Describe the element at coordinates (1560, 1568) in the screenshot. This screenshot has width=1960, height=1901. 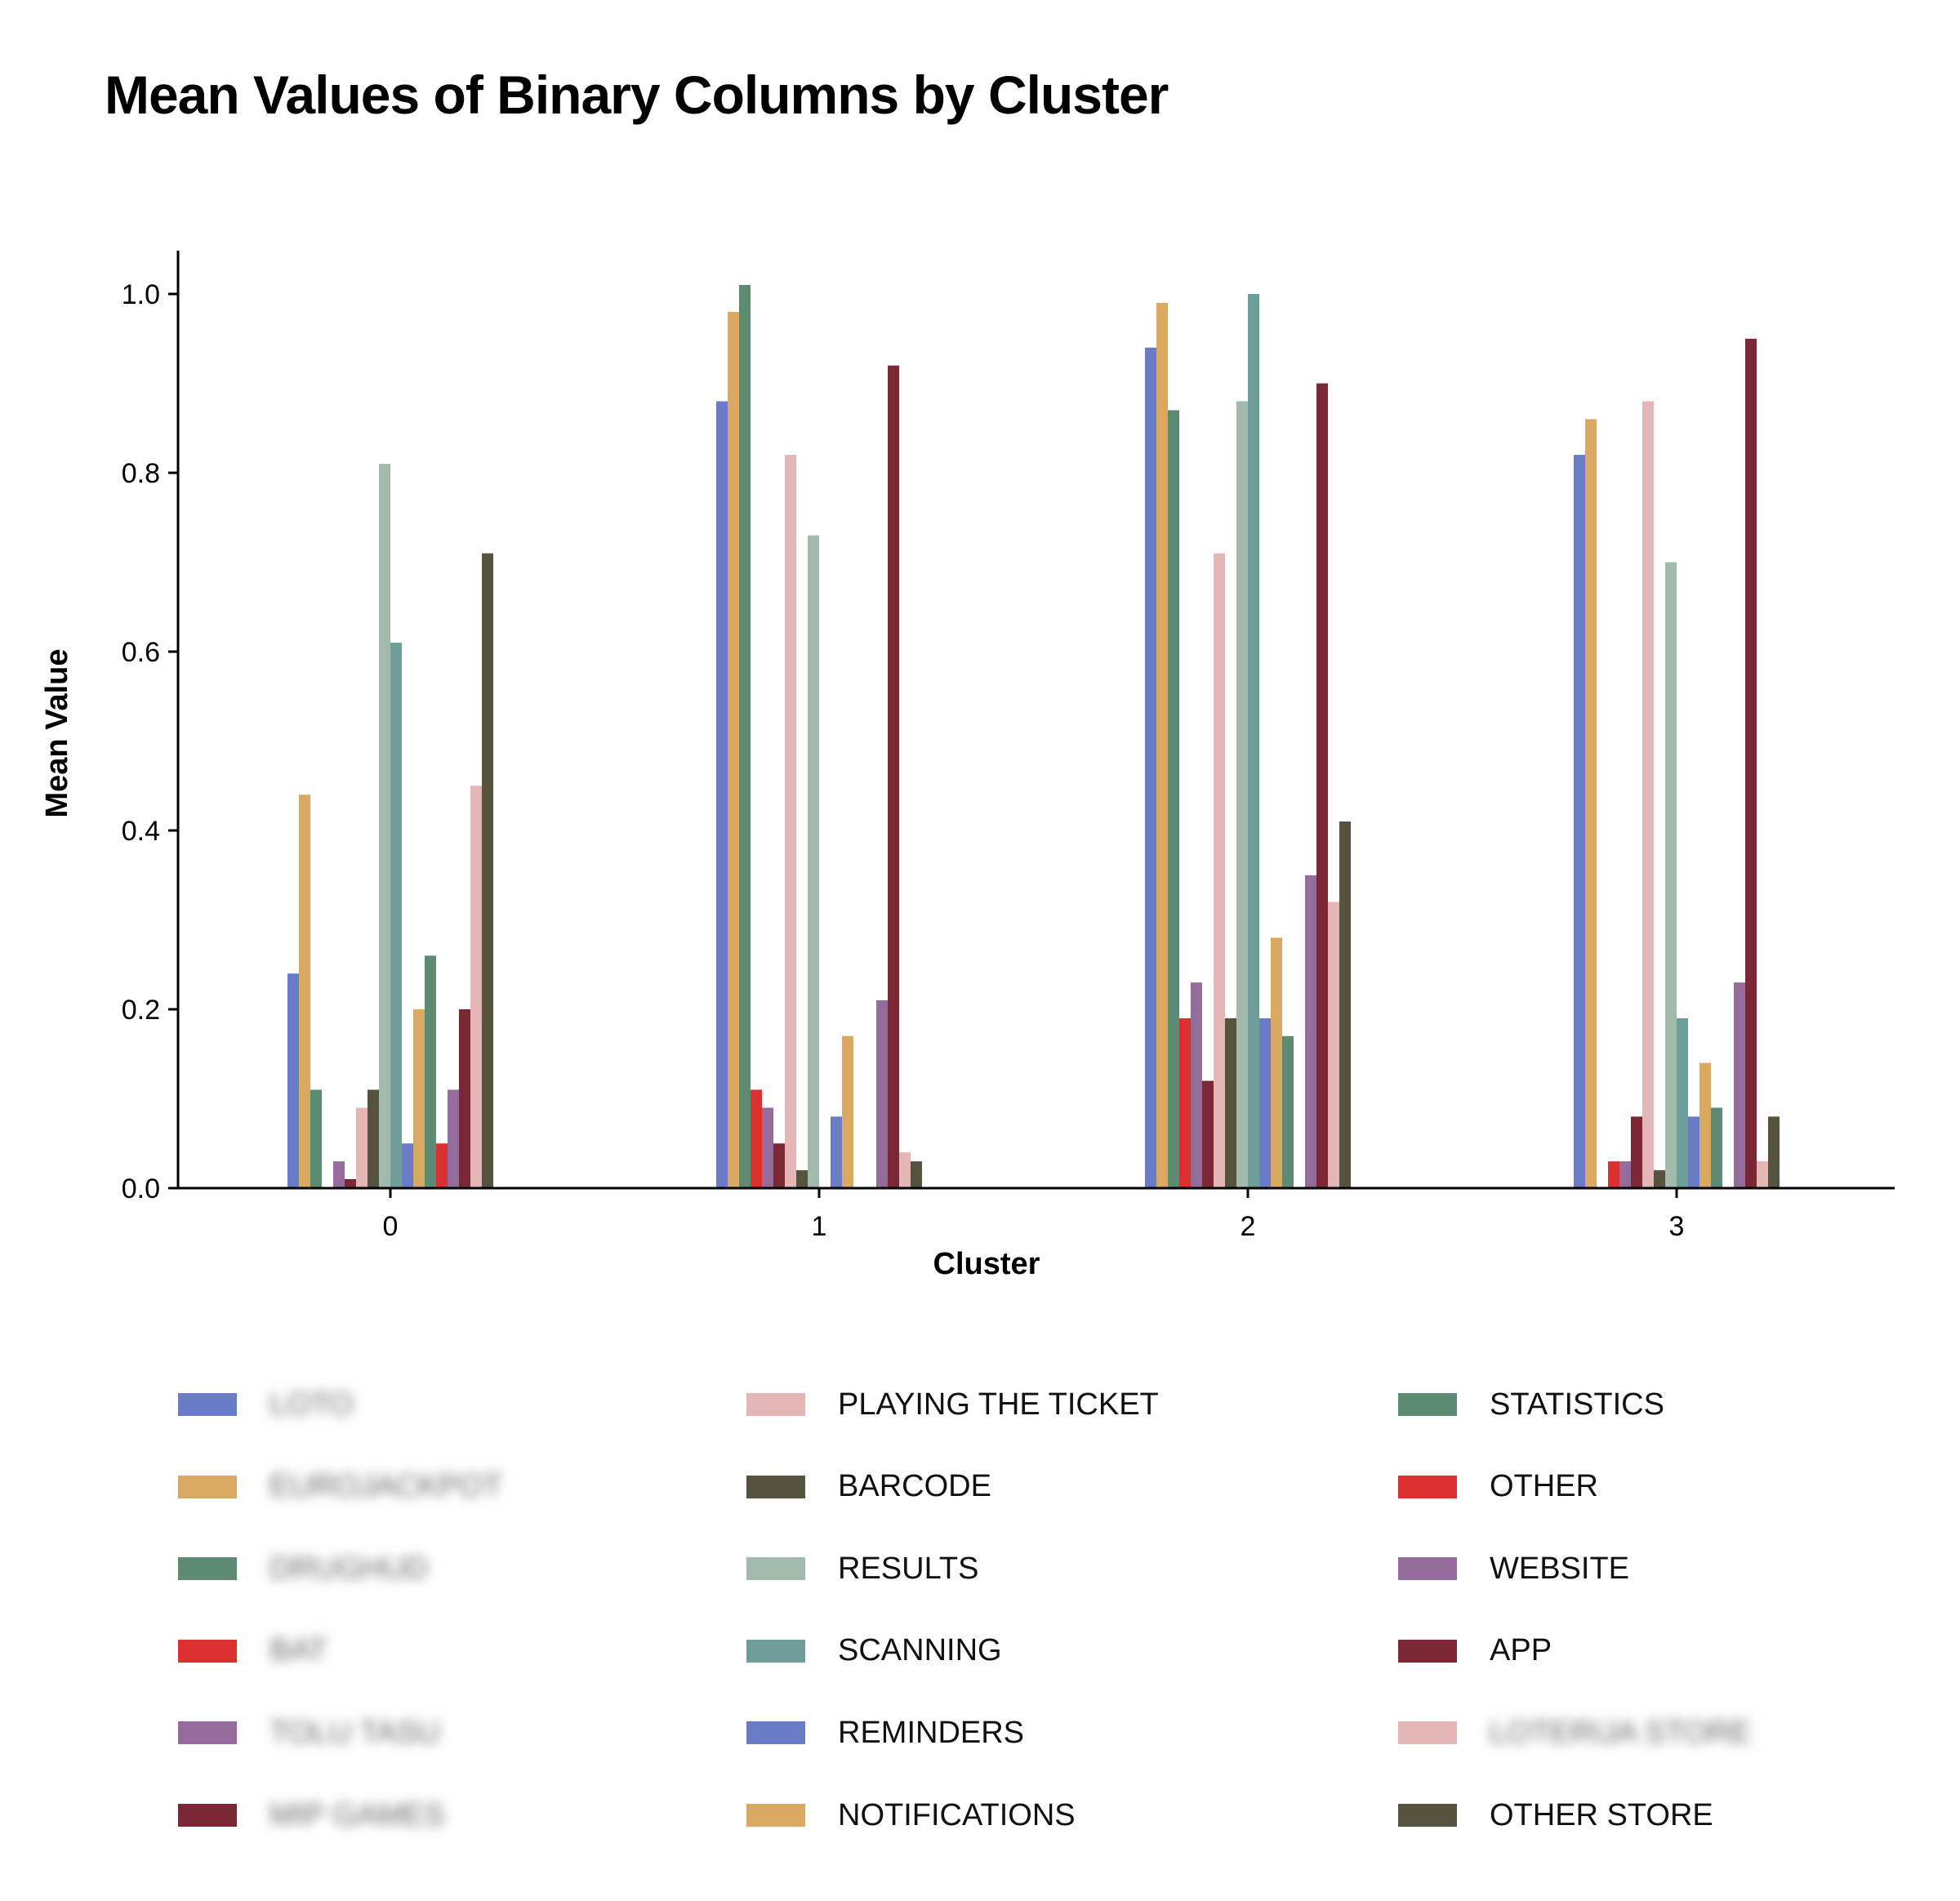
I see `legend-label: WEBSITE` at that location.